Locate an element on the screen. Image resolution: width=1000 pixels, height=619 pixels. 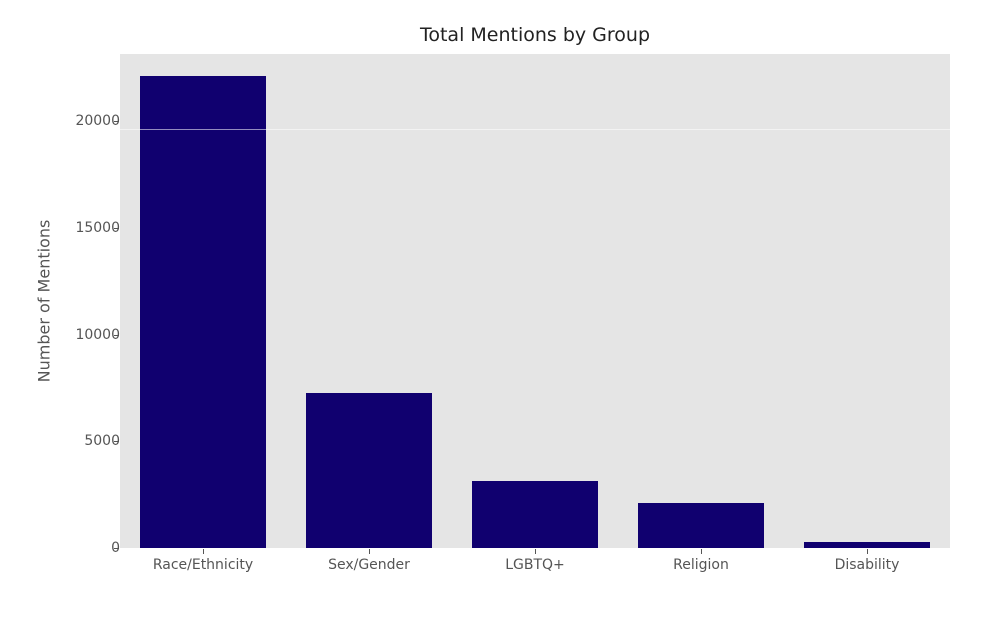
chart-title: Total Mentions by Group is located at coordinates (535, 35).